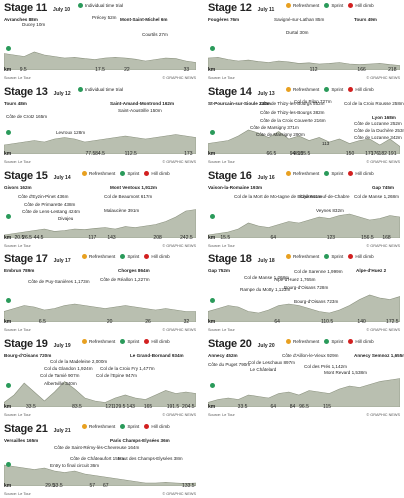 The height and width of the screenshot is (498, 404). Describe the element at coordinates (42, 322) in the screenshot. I see `km-tick-label: 6.5` at that location.